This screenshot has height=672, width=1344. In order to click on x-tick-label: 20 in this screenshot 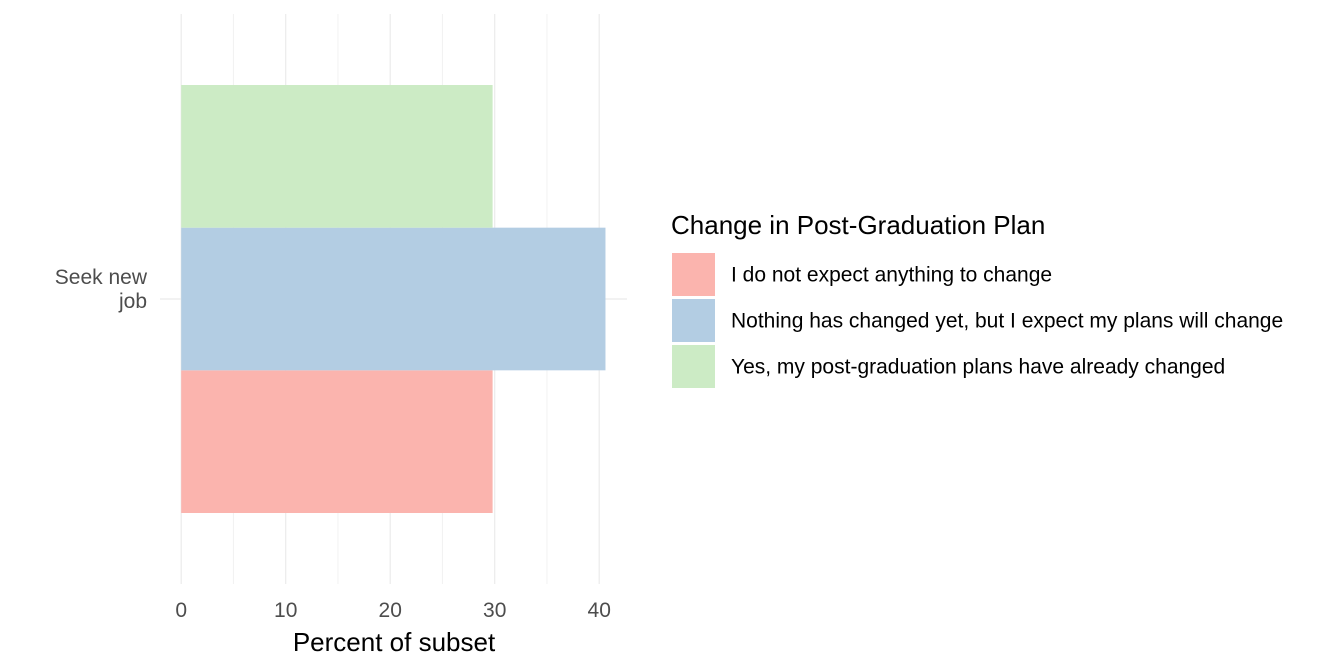, I will do `click(390, 610)`.